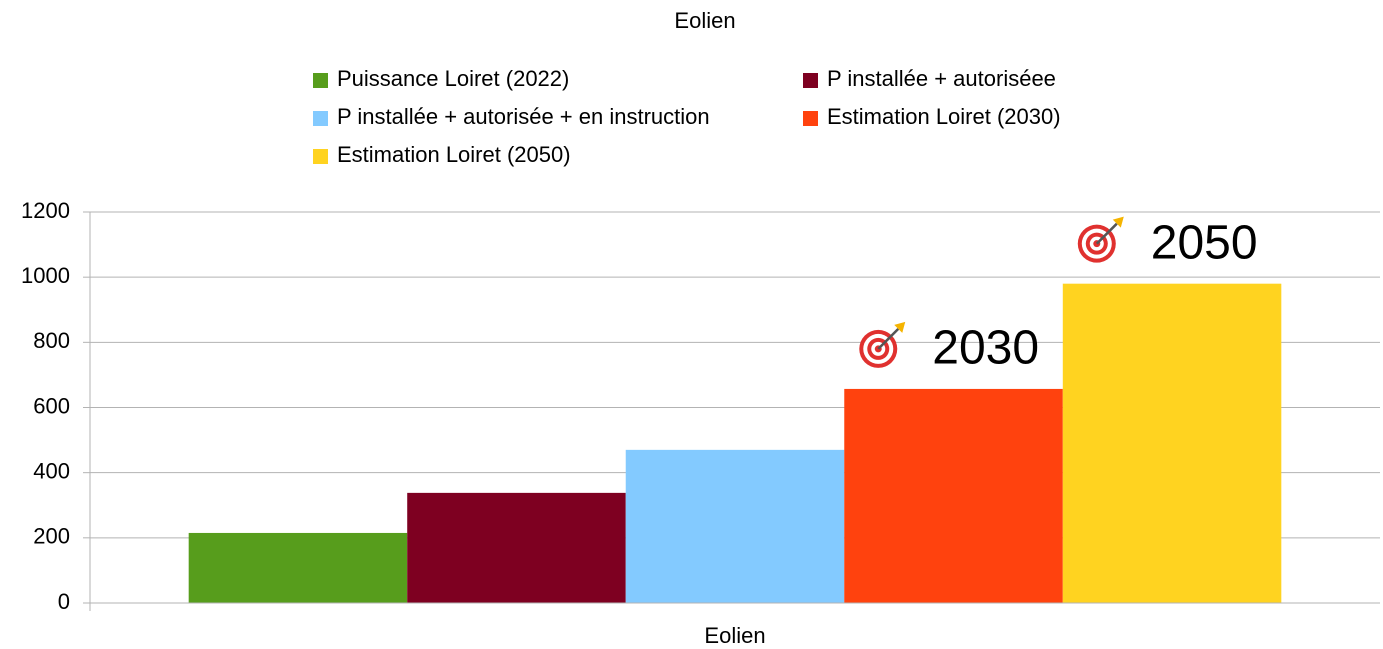 This screenshot has height=649, width=1383. Describe the element at coordinates (734, 635) in the screenshot. I see `x-tick-label: Eolien` at that location.